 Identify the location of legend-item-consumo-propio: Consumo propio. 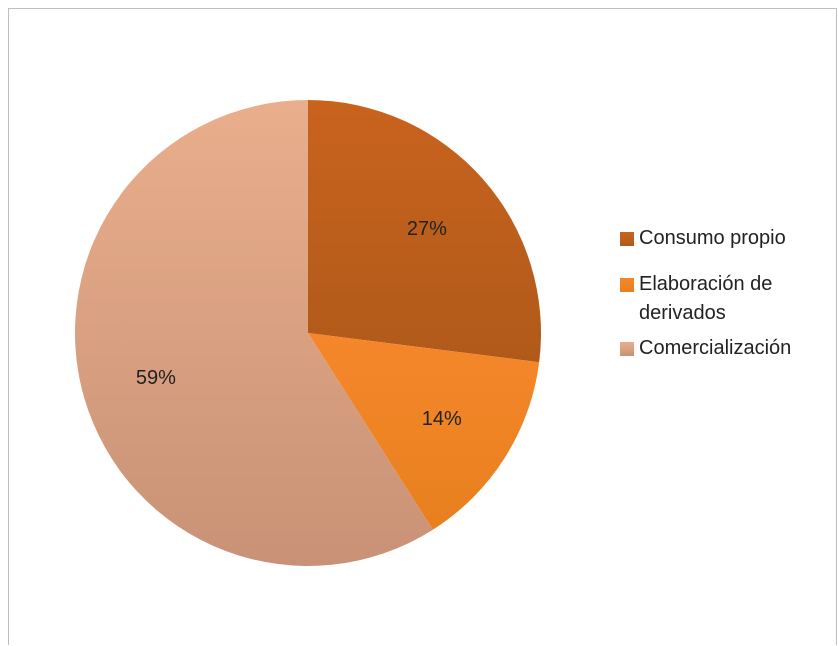
(725, 238).